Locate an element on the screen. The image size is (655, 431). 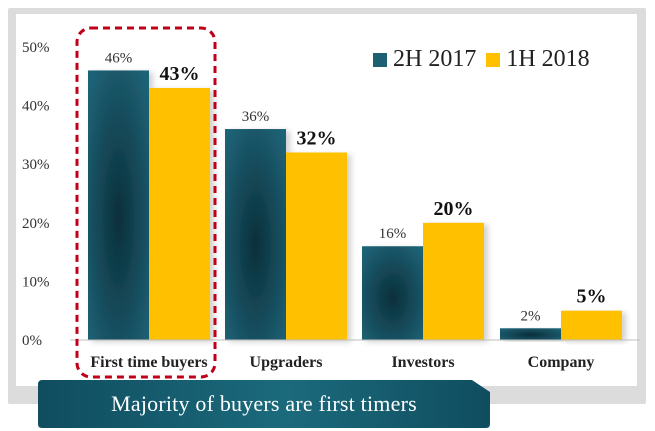
data-label: 20% is located at coordinates (454, 209).